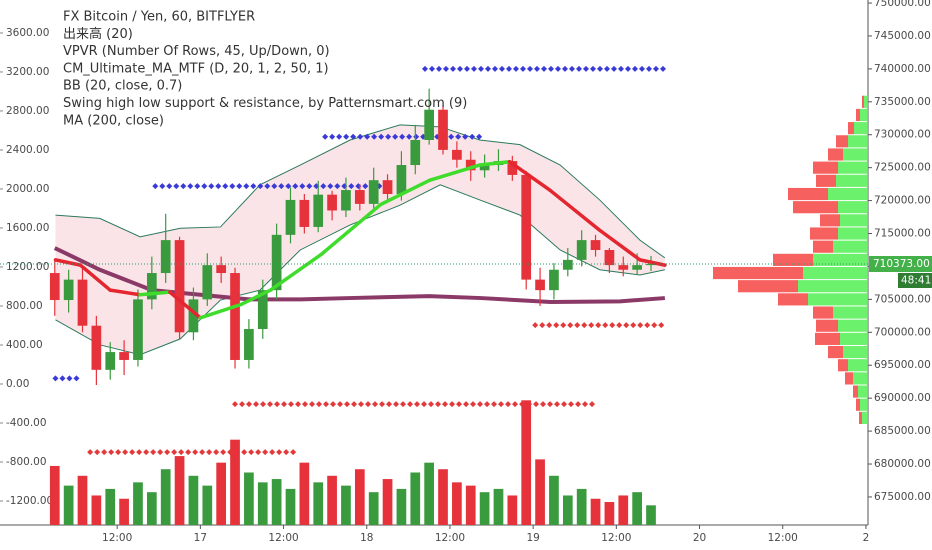 This screenshot has height=550, width=932. I want to click on y-tick-label: 705000.00, so click(902, 299).